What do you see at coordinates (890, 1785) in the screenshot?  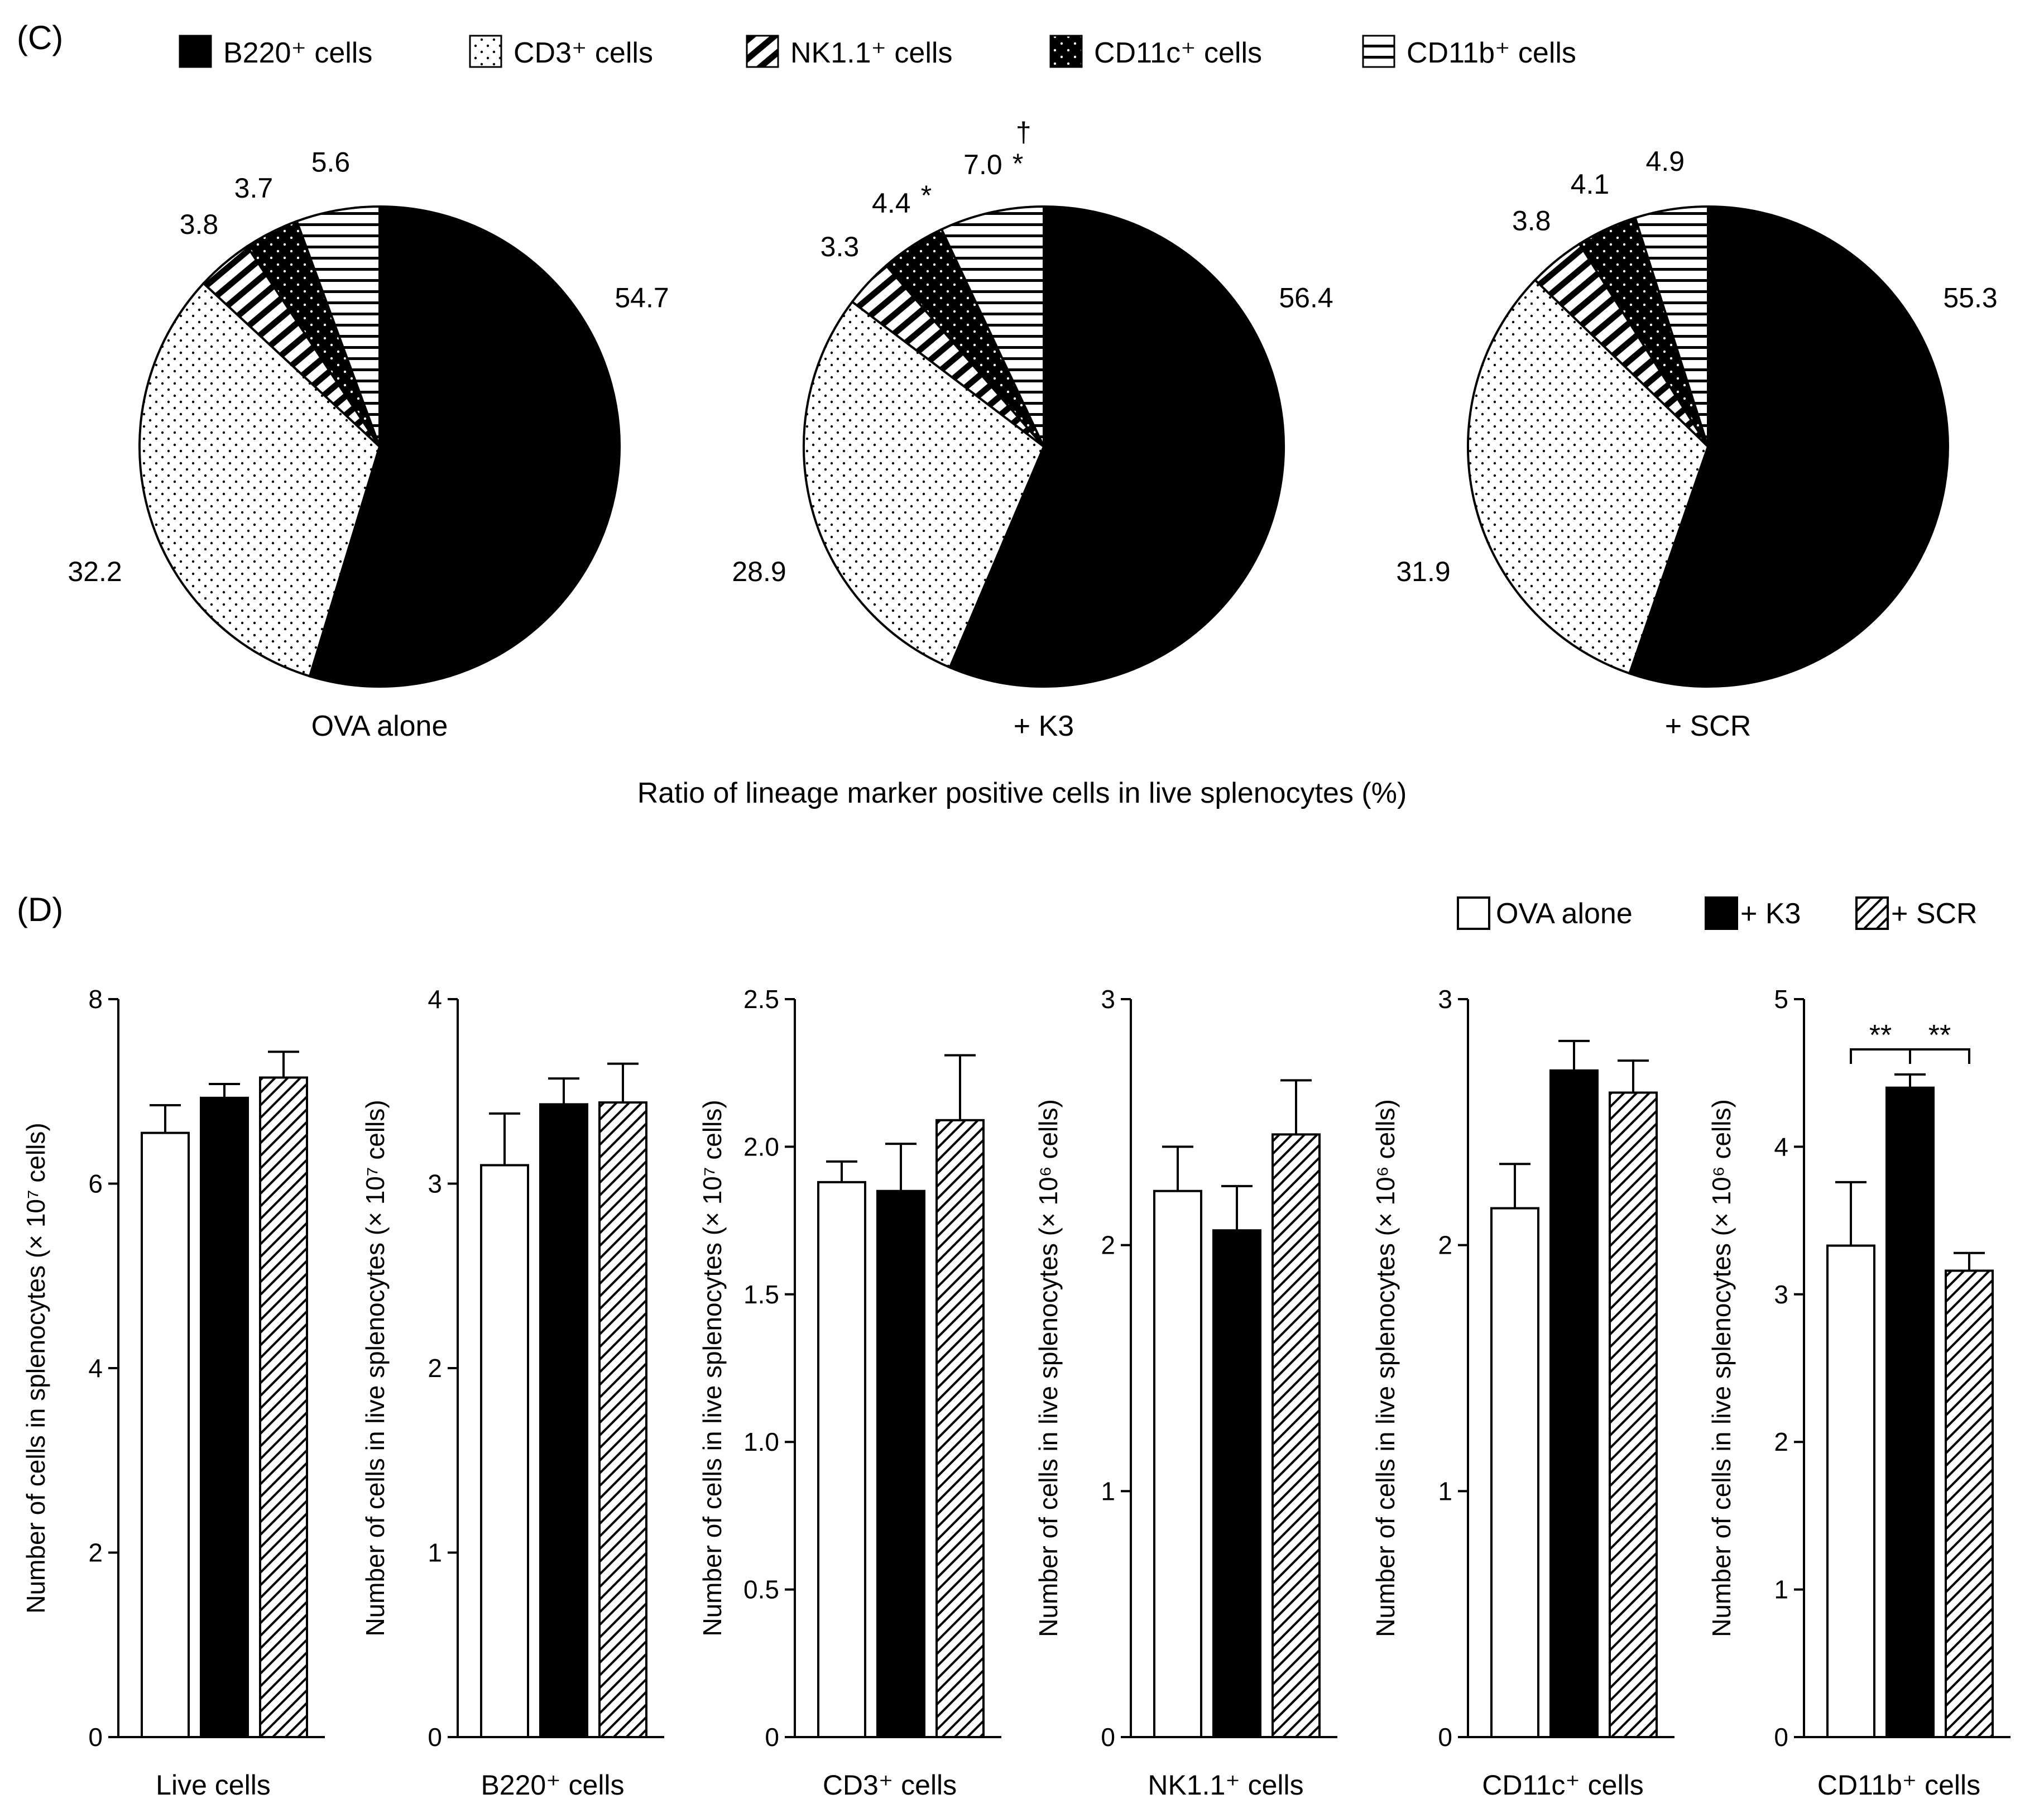 I see `category-label: CD3⁺ cells` at bounding box center [890, 1785].